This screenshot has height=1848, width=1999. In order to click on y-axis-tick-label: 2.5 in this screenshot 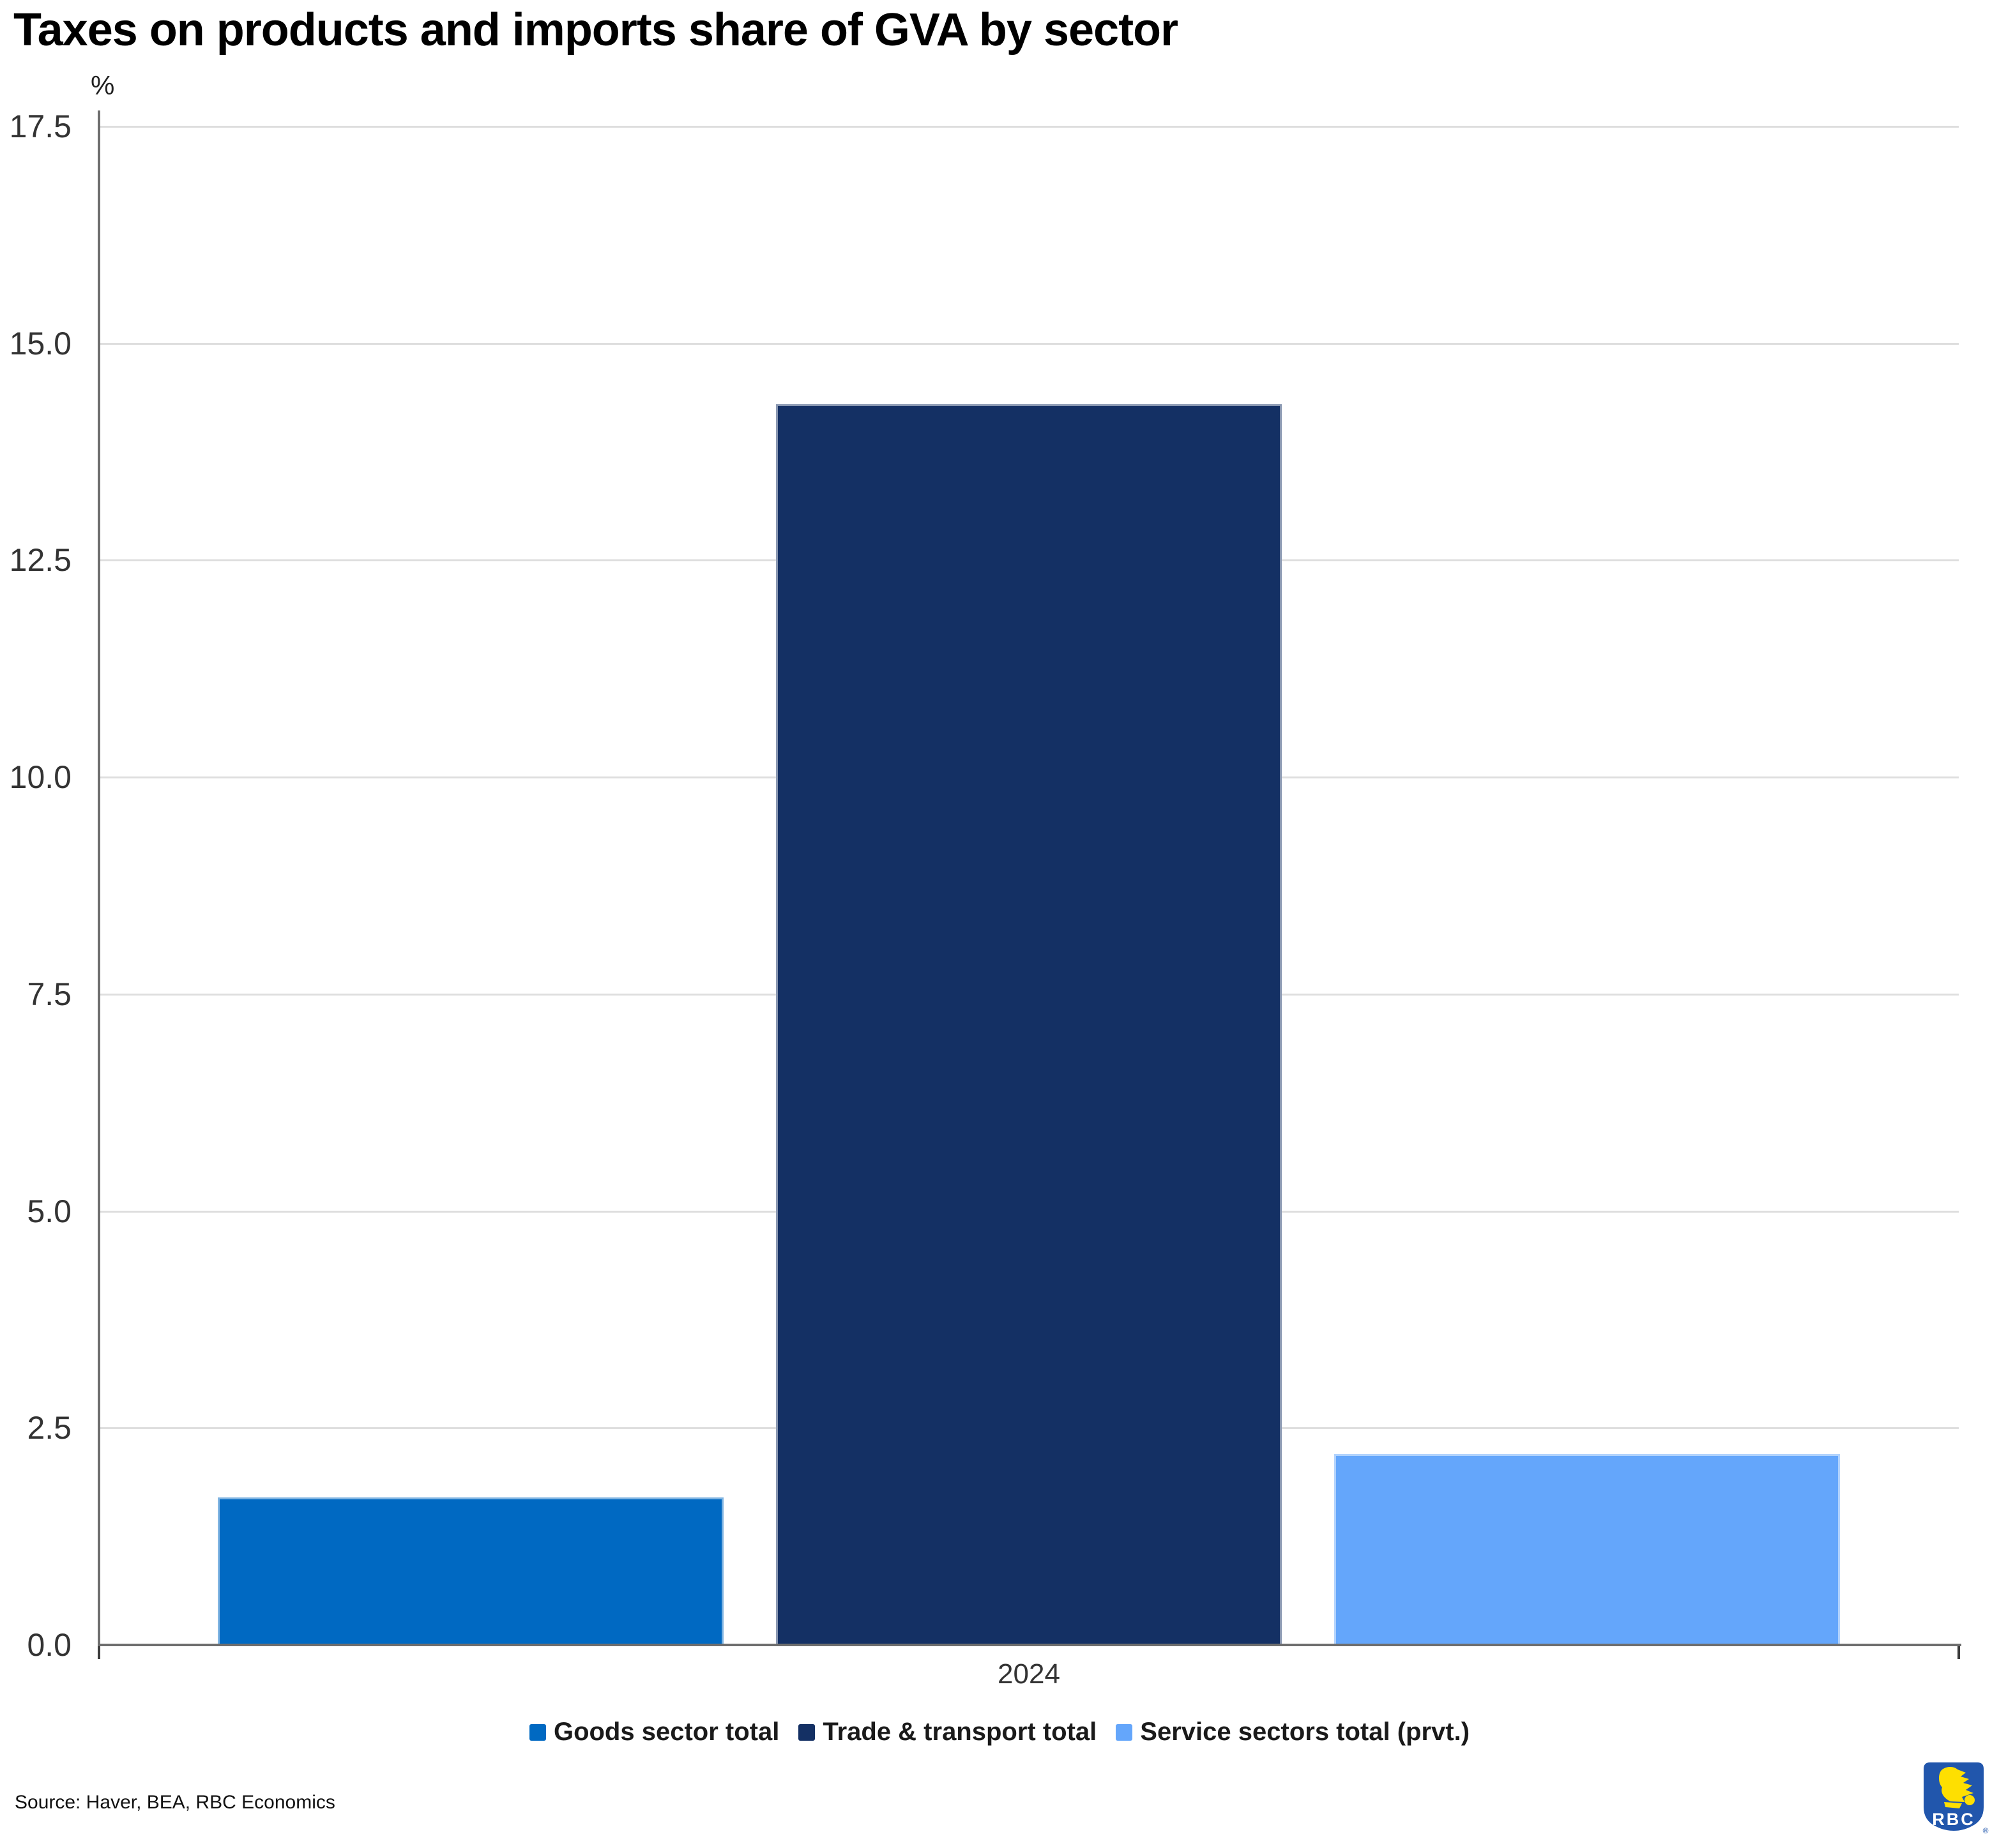, I will do `click(49, 1428)`.